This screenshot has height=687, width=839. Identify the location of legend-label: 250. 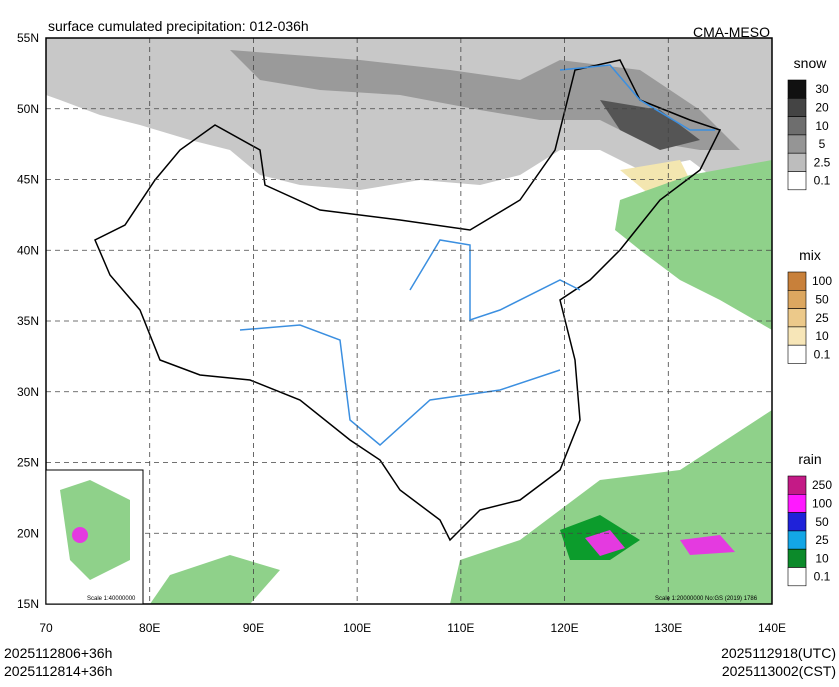
(822, 485).